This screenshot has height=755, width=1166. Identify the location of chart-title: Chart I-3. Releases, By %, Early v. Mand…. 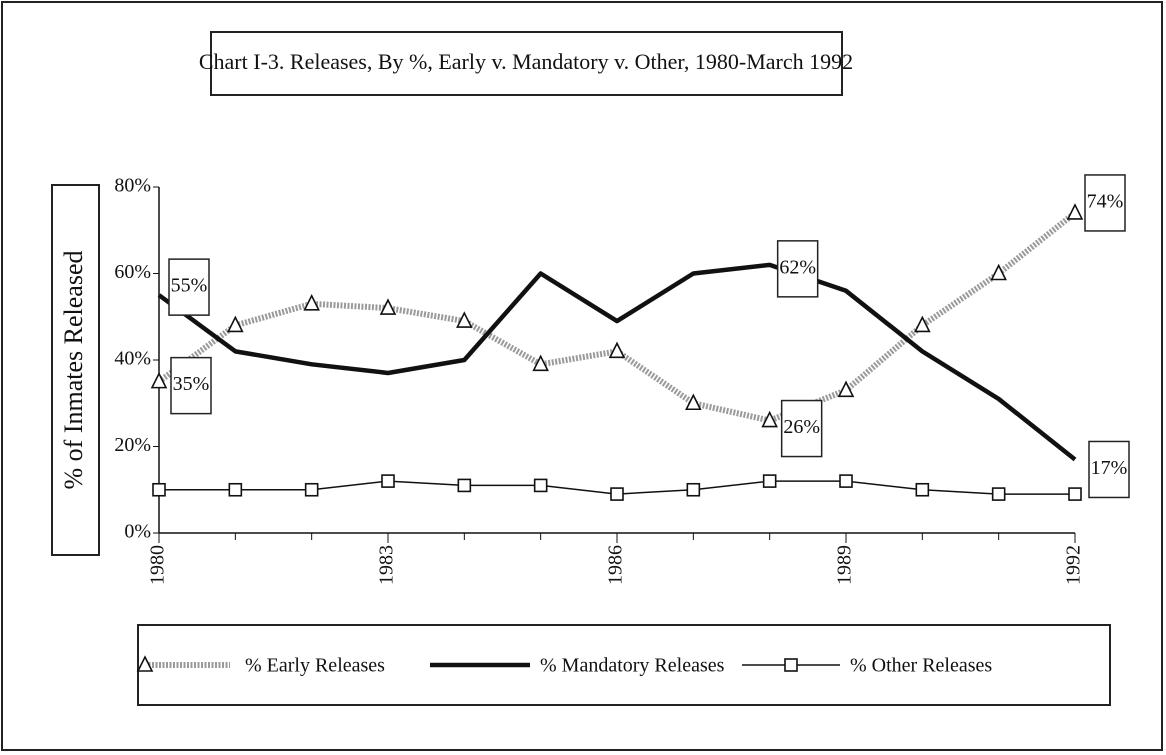
(526, 61).